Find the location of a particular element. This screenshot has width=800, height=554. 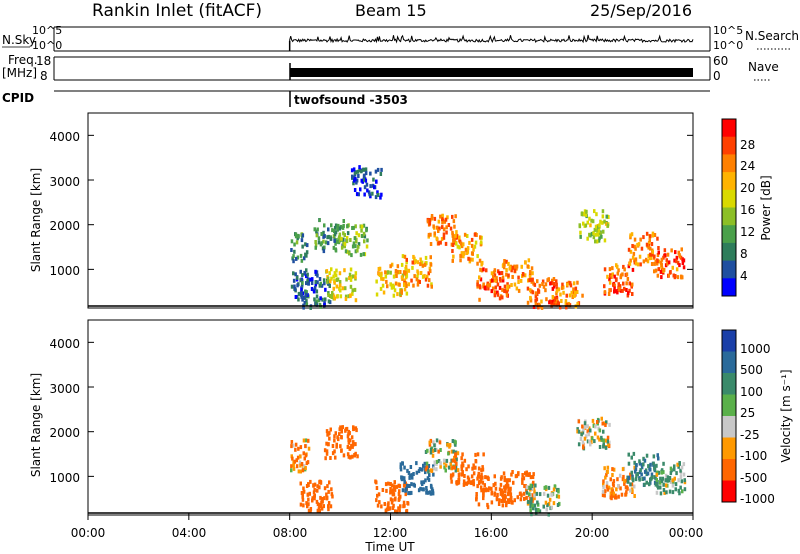

x-tick-1: 04:00 is located at coordinates (189, 533).